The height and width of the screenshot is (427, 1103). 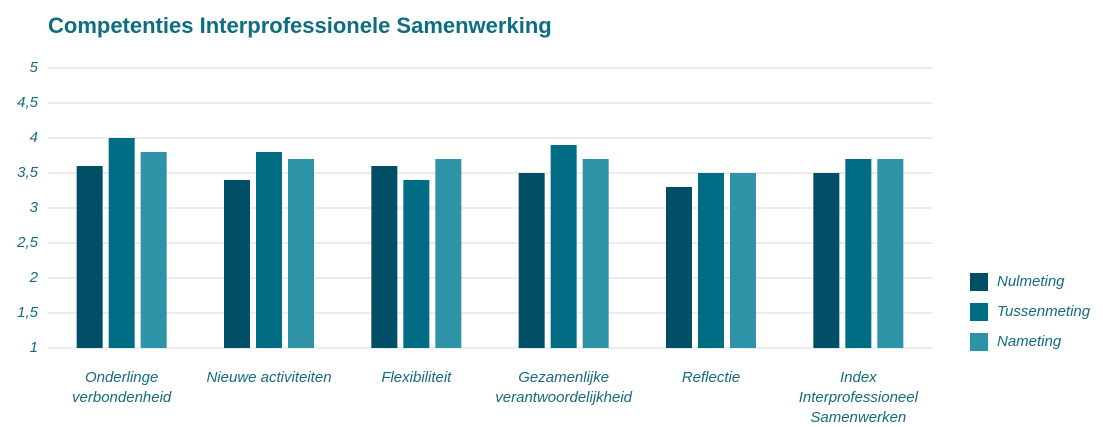 What do you see at coordinates (34, 137) in the screenshot?
I see `y-tick-label: 4` at bounding box center [34, 137].